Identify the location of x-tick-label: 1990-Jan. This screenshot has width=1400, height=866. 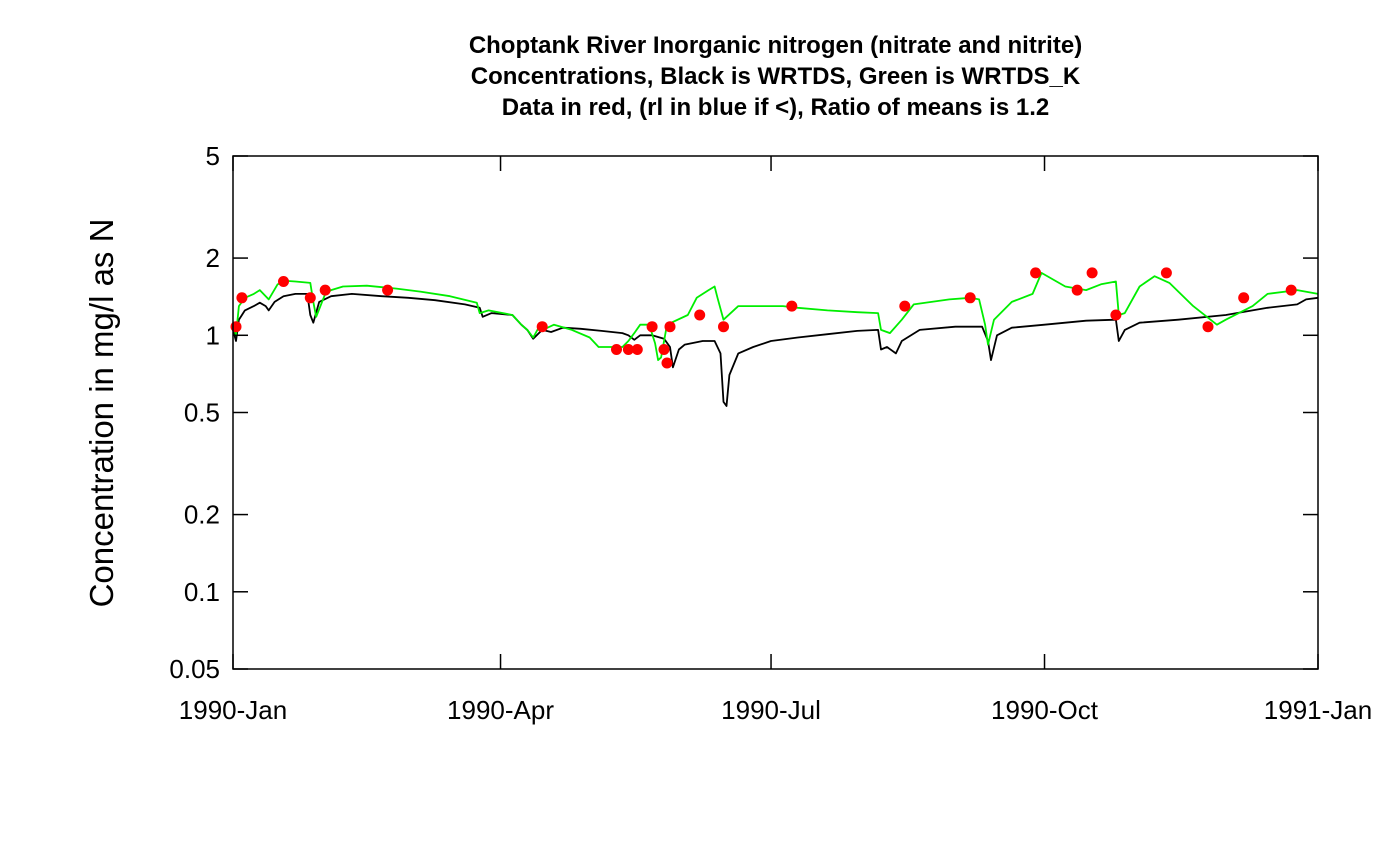
(233, 710).